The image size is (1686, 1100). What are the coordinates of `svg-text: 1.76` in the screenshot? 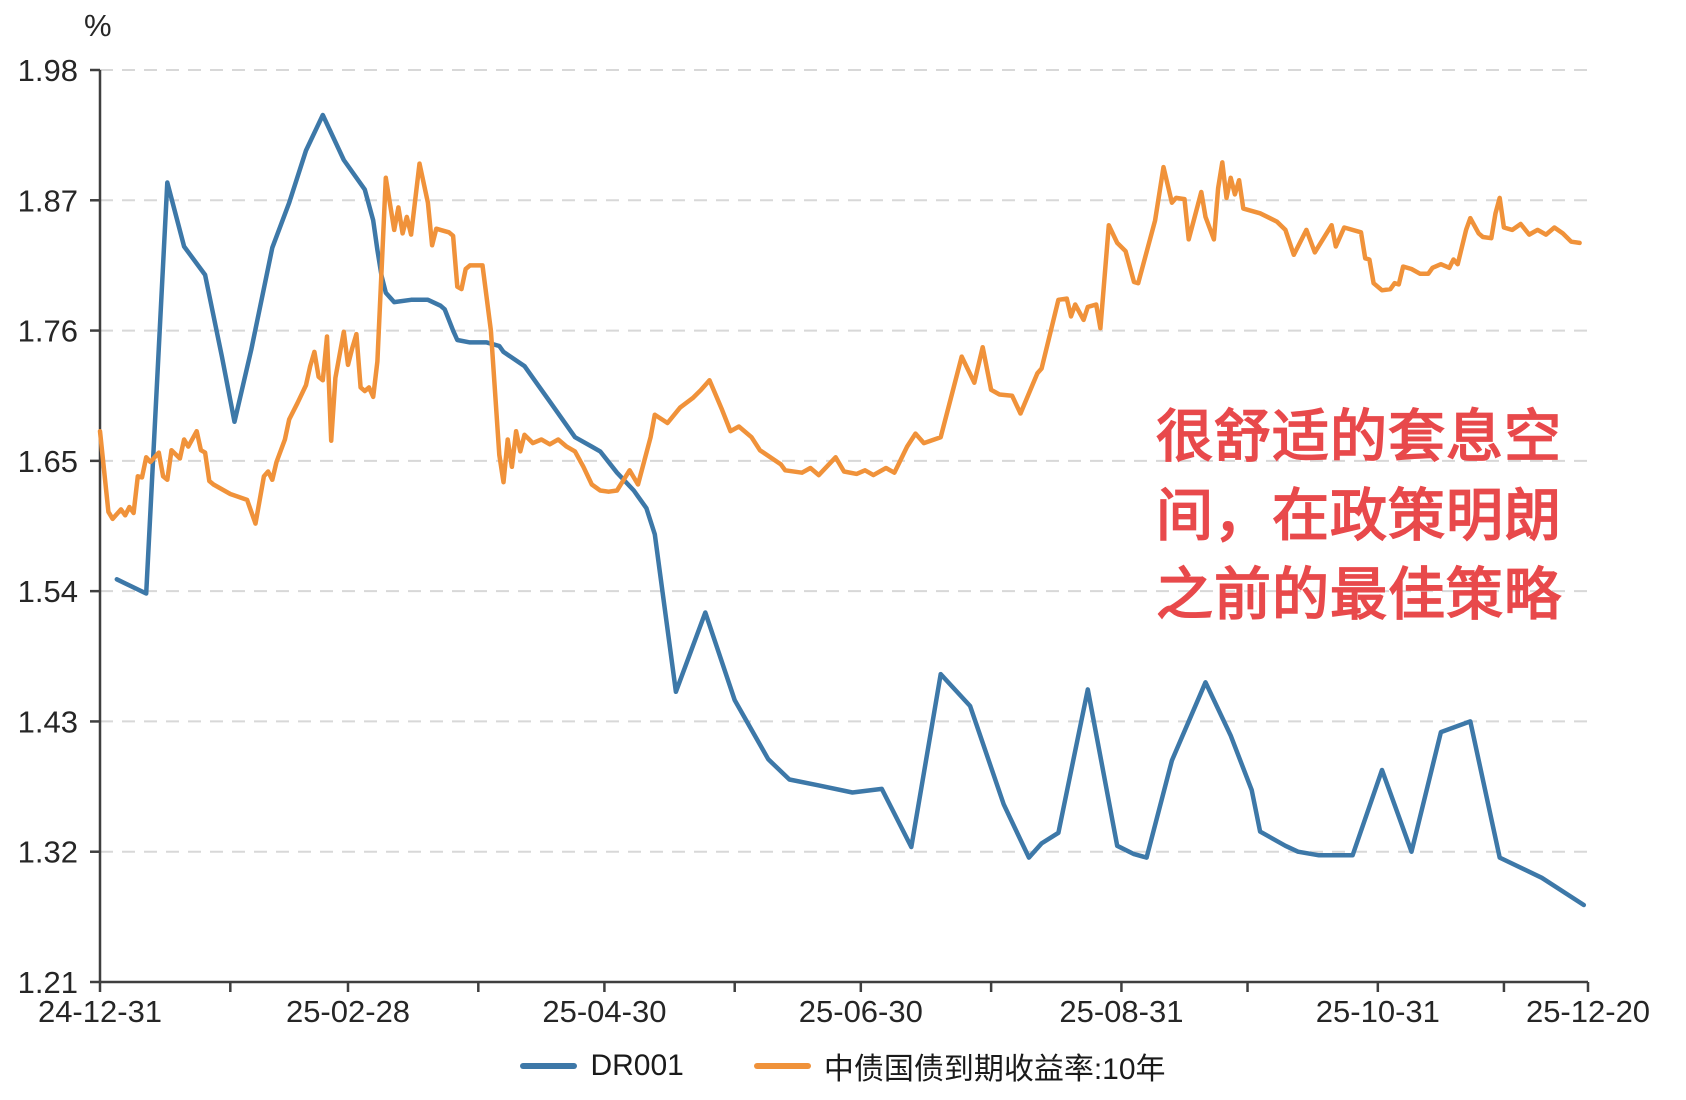 It's located at (48, 331).